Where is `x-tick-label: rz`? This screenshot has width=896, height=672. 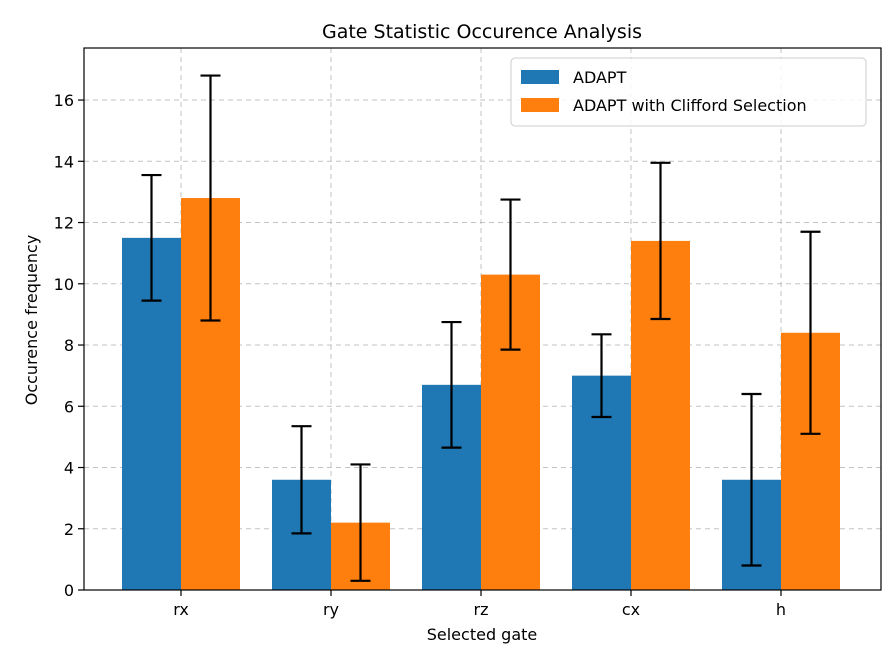
x-tick-label: rz is located at coordinates (481, 609).